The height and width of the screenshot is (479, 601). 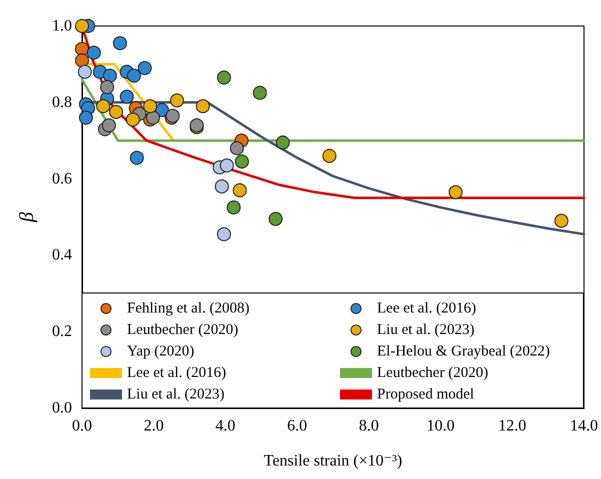 I want to click on legend-label: Proposed model, so click(x=425, y=394).